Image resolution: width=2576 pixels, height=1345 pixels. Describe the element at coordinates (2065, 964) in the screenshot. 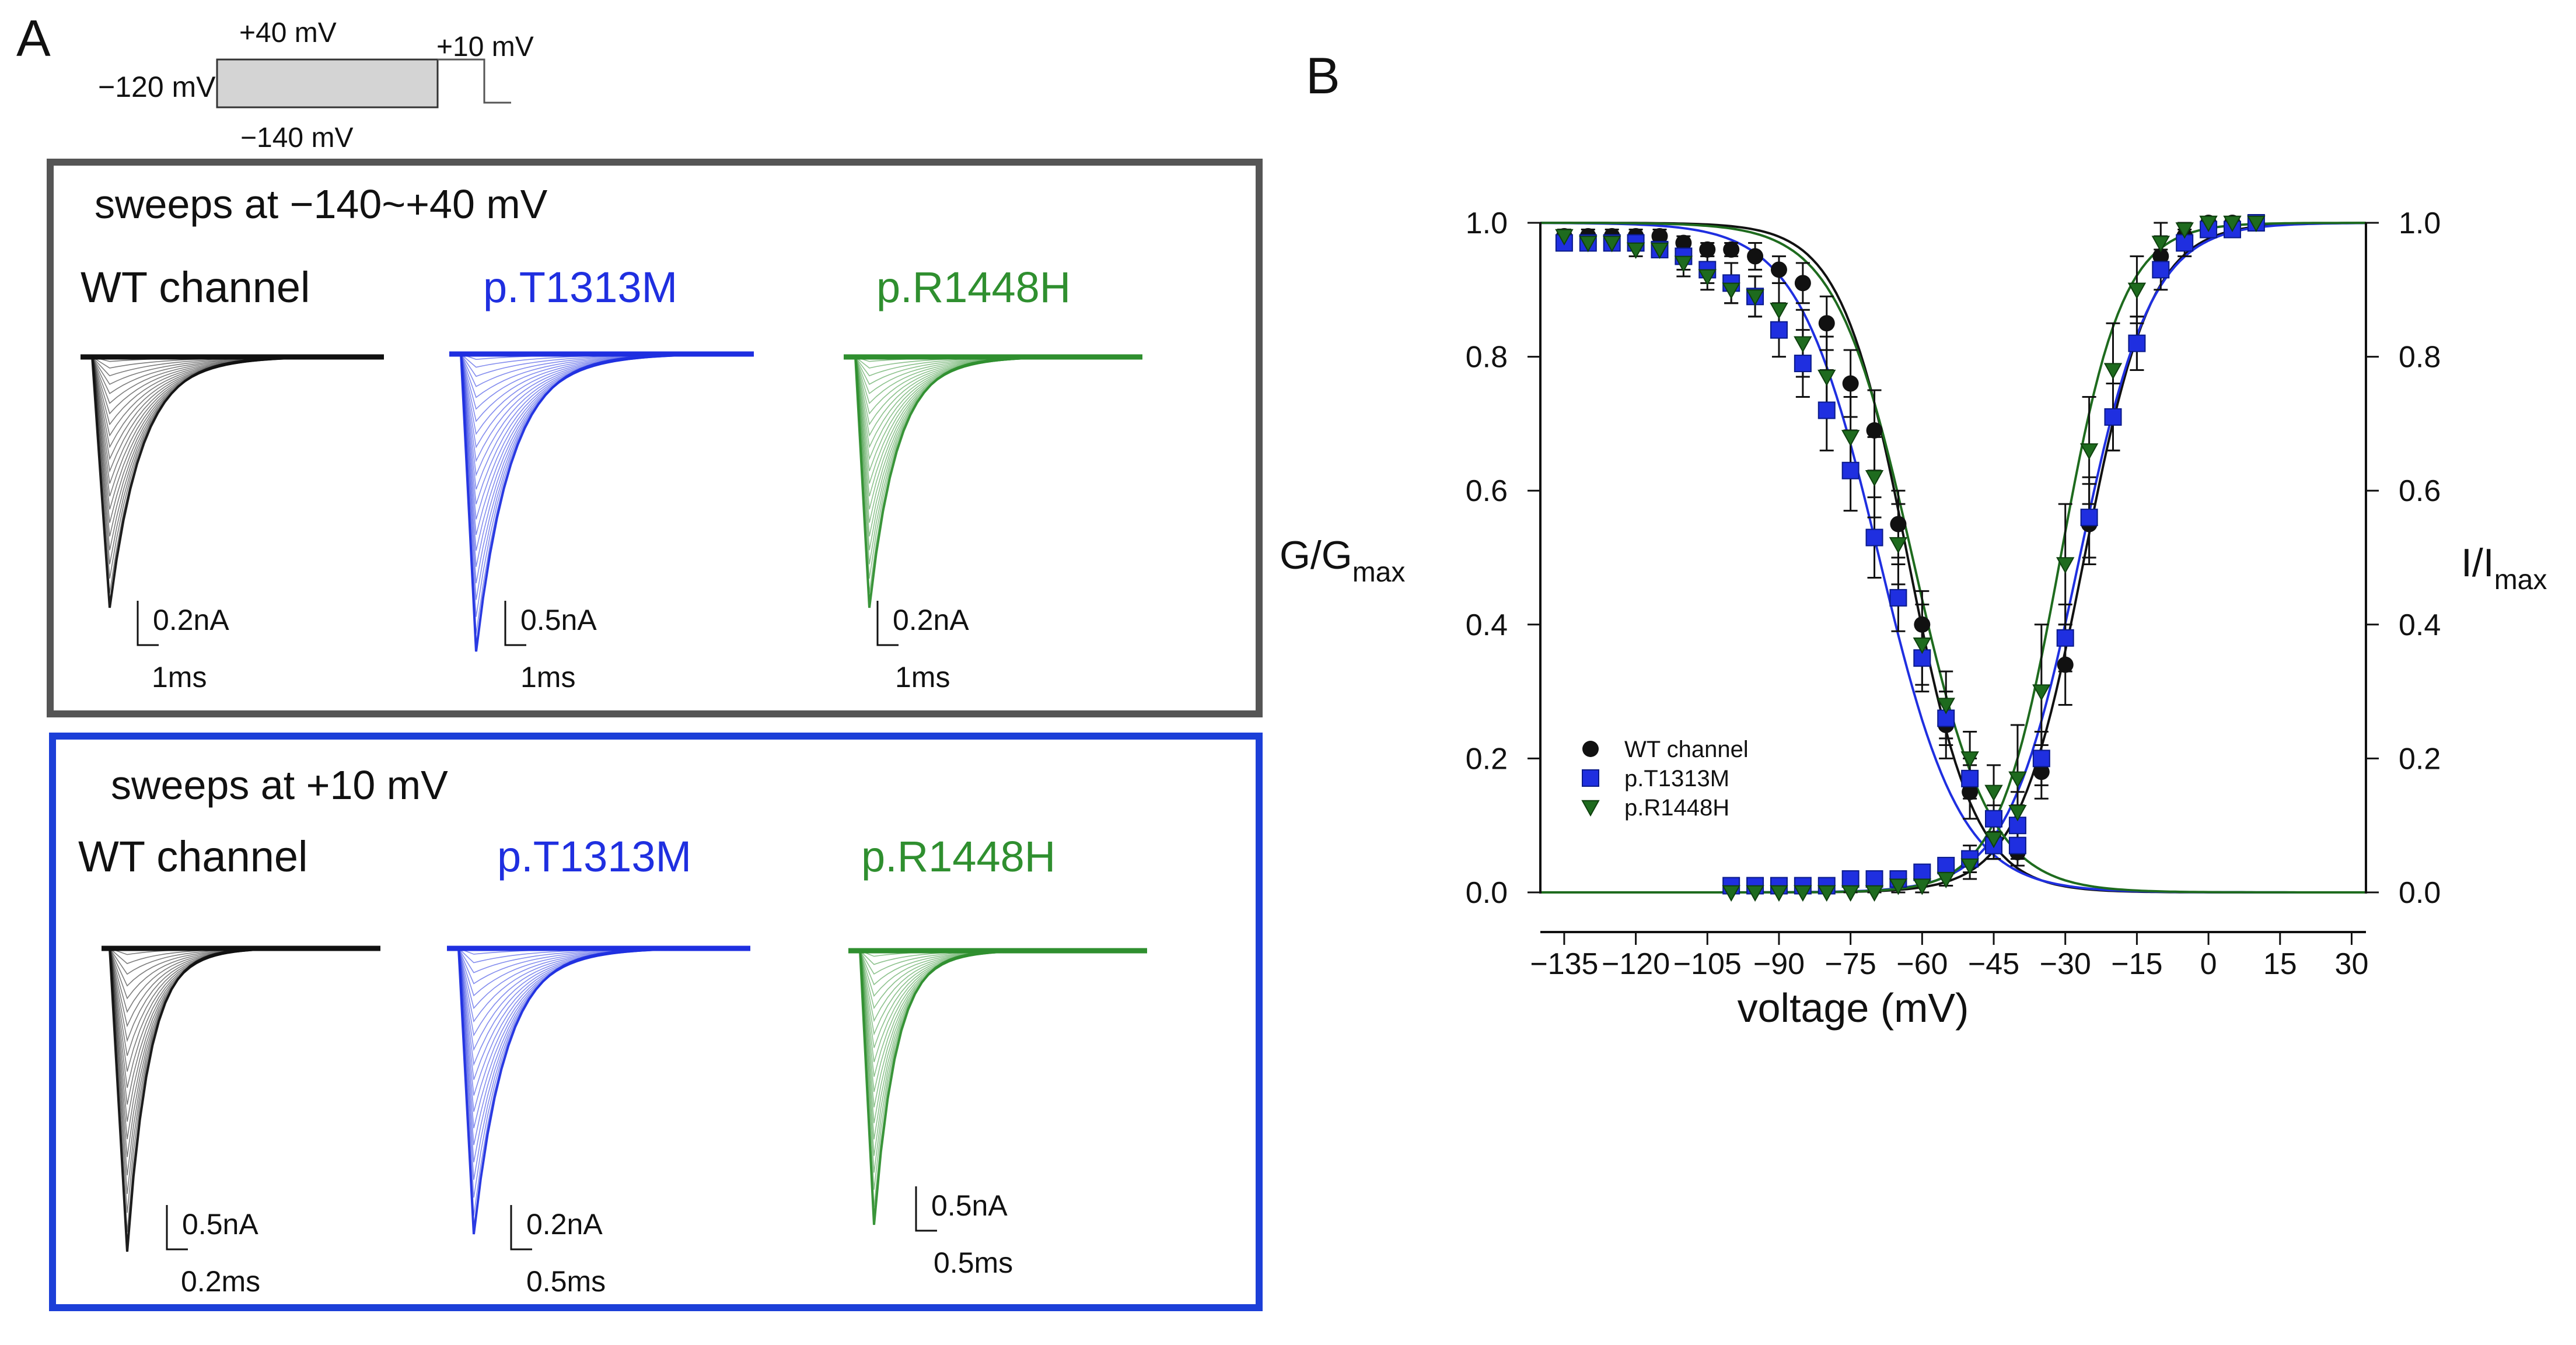

I see `x-tick-label: −30` at that location.